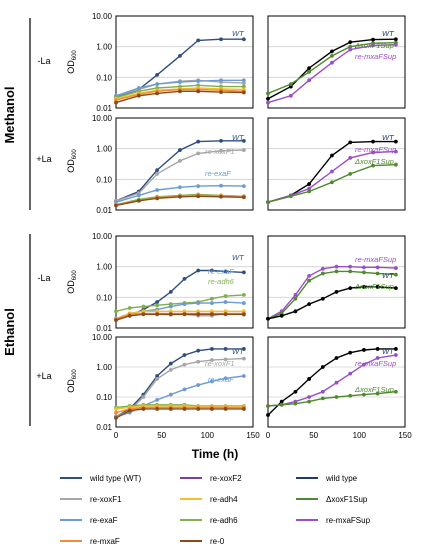 The height and width of the screenshot is (550, 422). I want to click on legend-label: re-xoxF2, so click(226, 478).